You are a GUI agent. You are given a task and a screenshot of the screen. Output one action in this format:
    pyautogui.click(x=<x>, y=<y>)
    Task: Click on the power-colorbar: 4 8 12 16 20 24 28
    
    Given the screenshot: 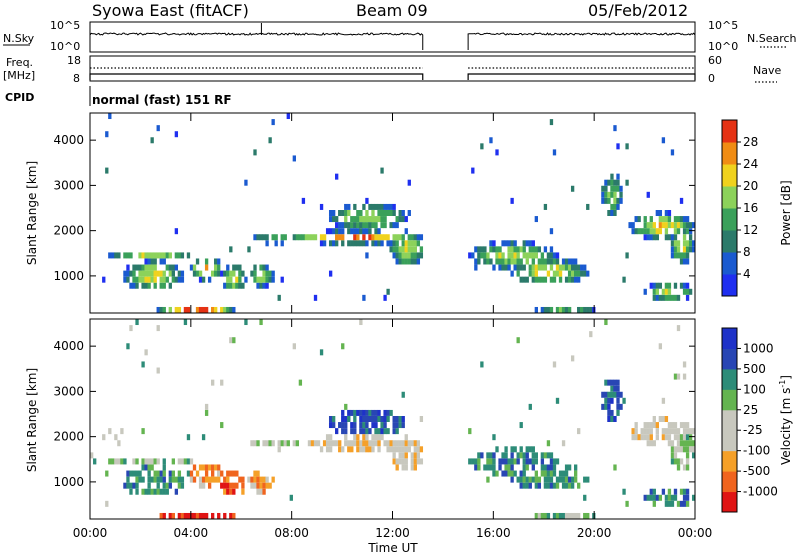 What is the action you would take?
    pyautogui.click(x=739, y=208)
    